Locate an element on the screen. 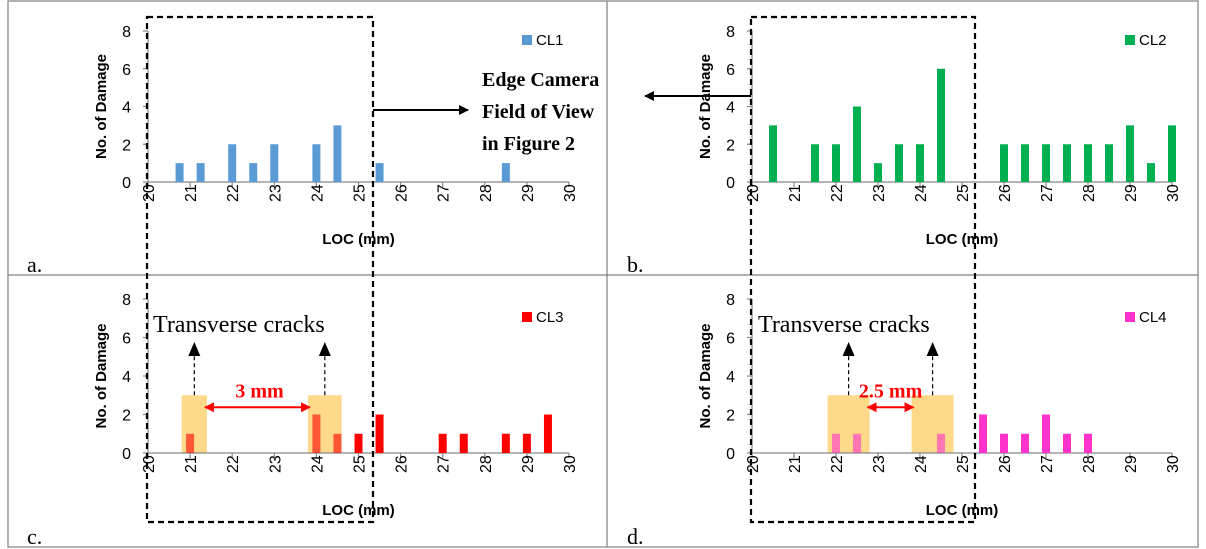 The width and height of the screenshot is (1206, 549). transverse-cracks-label: Transverse cracks is located at coordinates (844, 325).